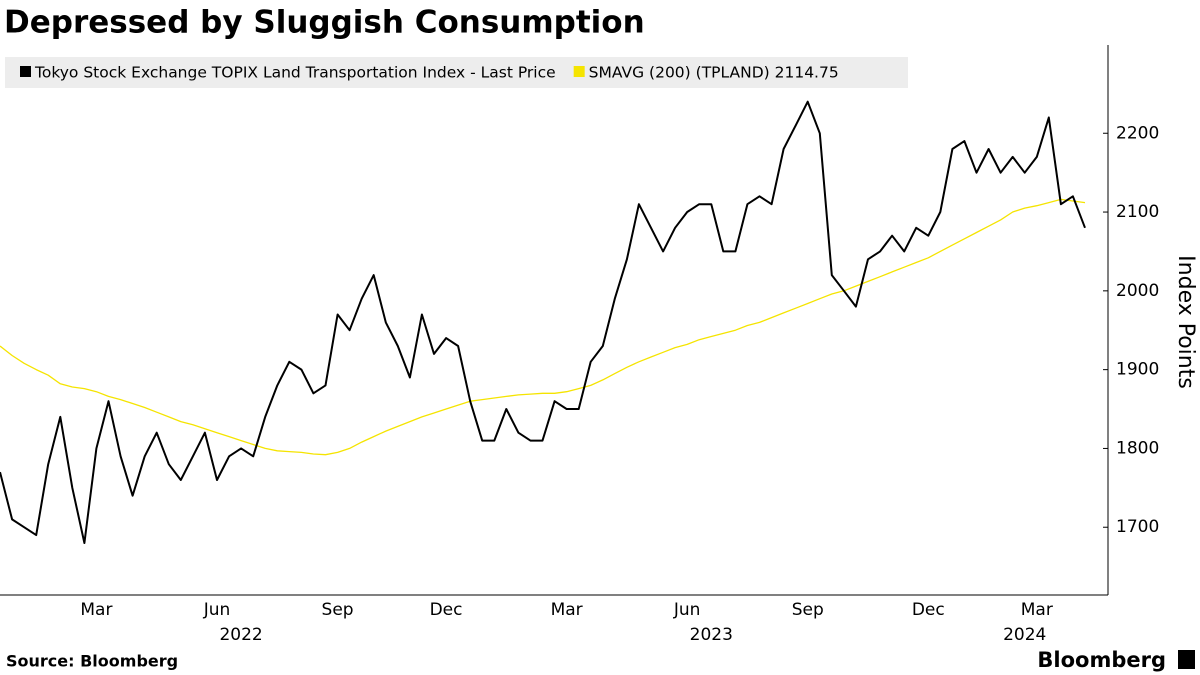  Describe the element at coordinates (1137, 133) in the screenshot. I see `y-tick-label: 2200` at that location.